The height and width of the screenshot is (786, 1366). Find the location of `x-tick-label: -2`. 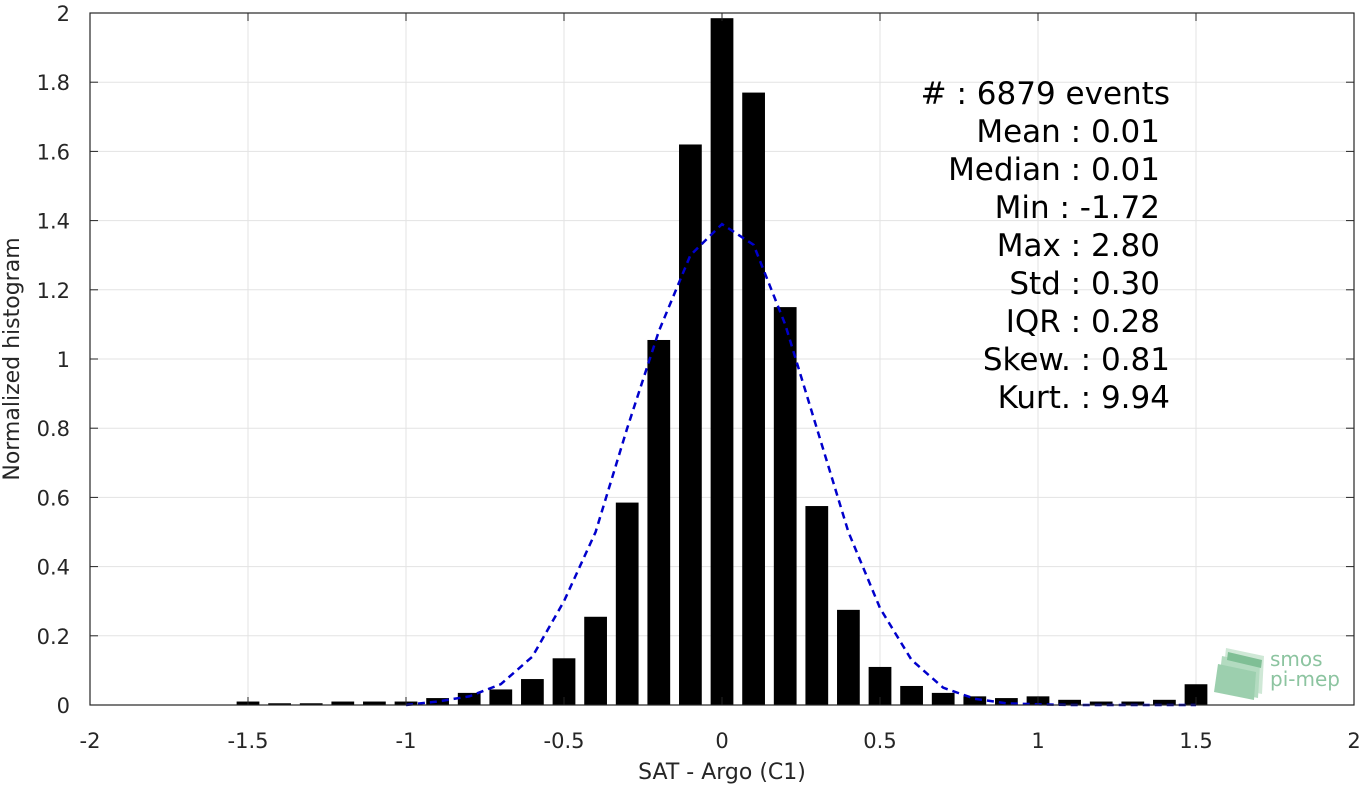

x-tick-label: -2 is located at coordinates (90, 741).